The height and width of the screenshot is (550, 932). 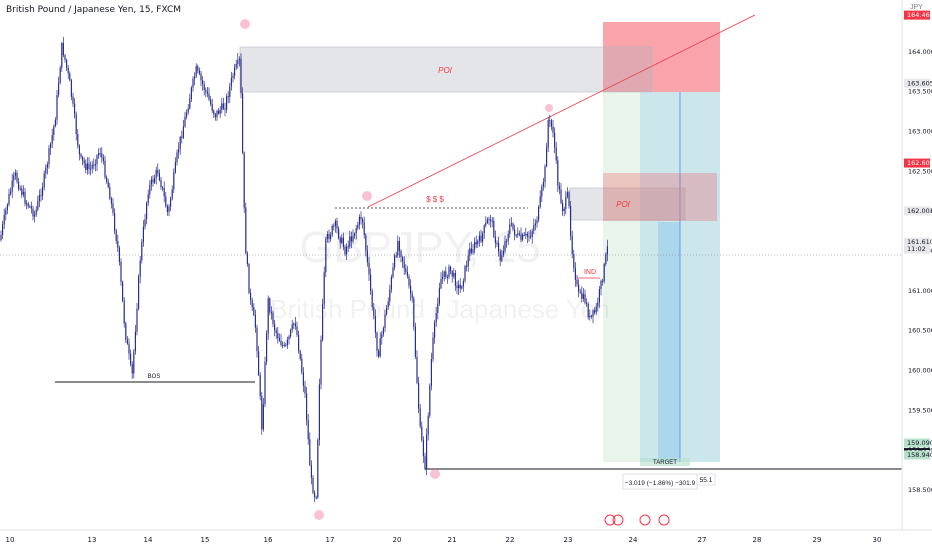 I want to click on price-tick-label: 162.500, so click(x=920, y=171).